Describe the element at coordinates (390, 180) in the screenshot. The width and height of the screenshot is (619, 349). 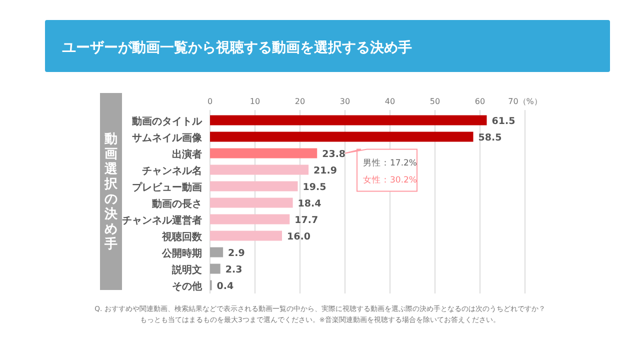
I see `annotation: 女性：30.2%` at that location.